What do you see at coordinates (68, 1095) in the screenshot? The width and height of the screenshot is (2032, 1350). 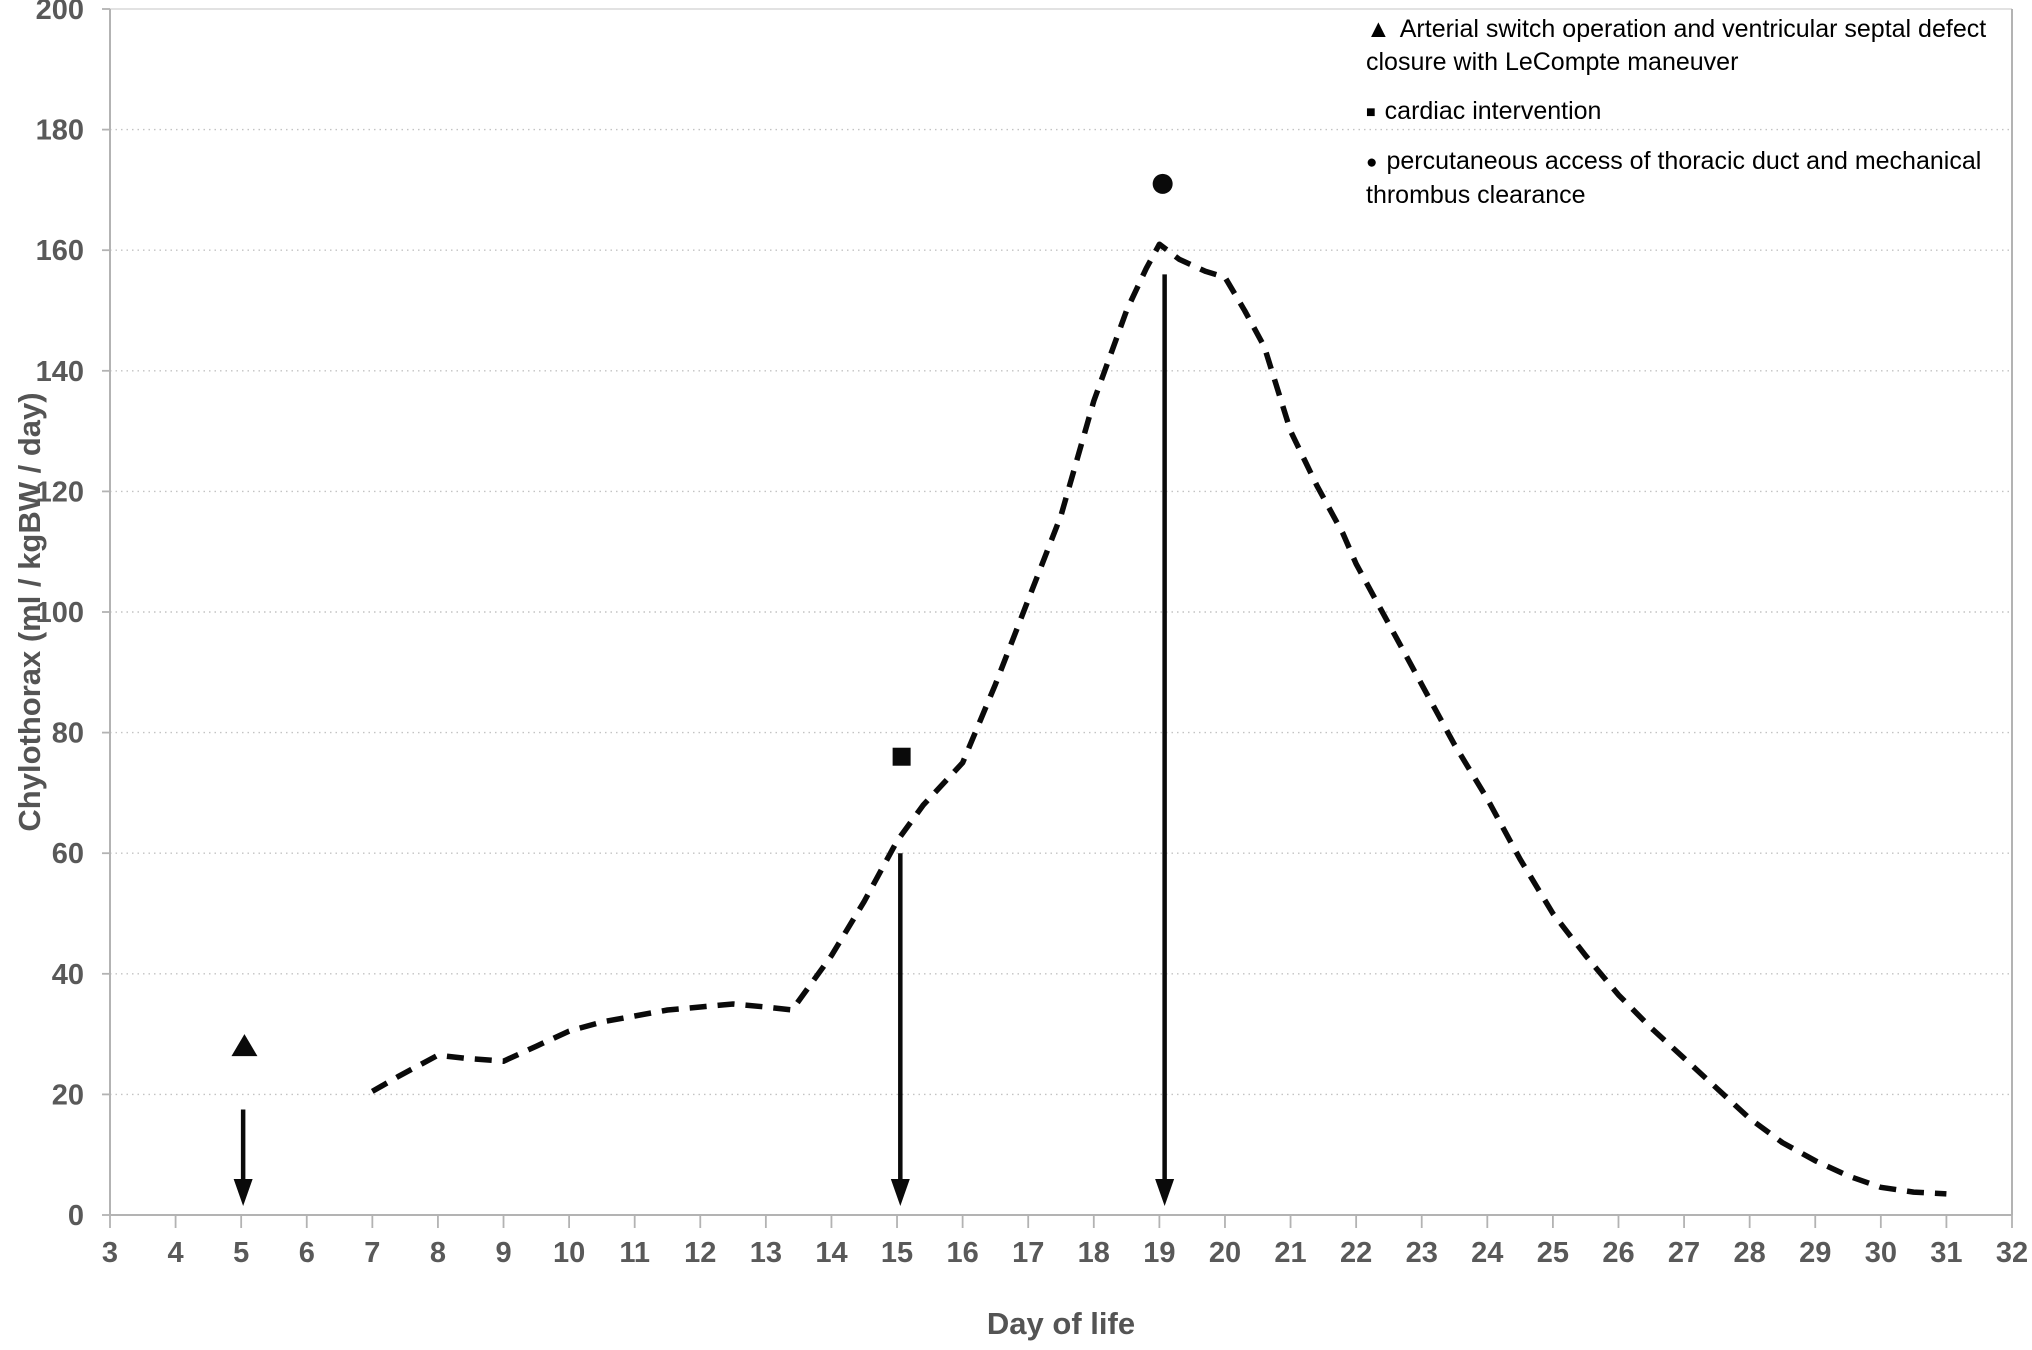 I see `y-tick-label: 20` at bounding box center [68, 1095].